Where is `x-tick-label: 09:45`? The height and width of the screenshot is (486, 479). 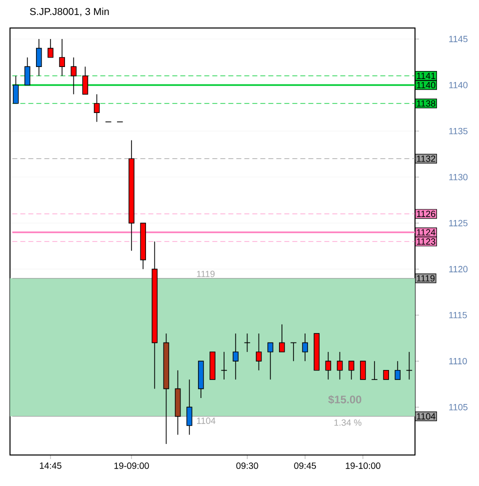 x-tick-label: 09:45 is located at coordinates (305, 465).